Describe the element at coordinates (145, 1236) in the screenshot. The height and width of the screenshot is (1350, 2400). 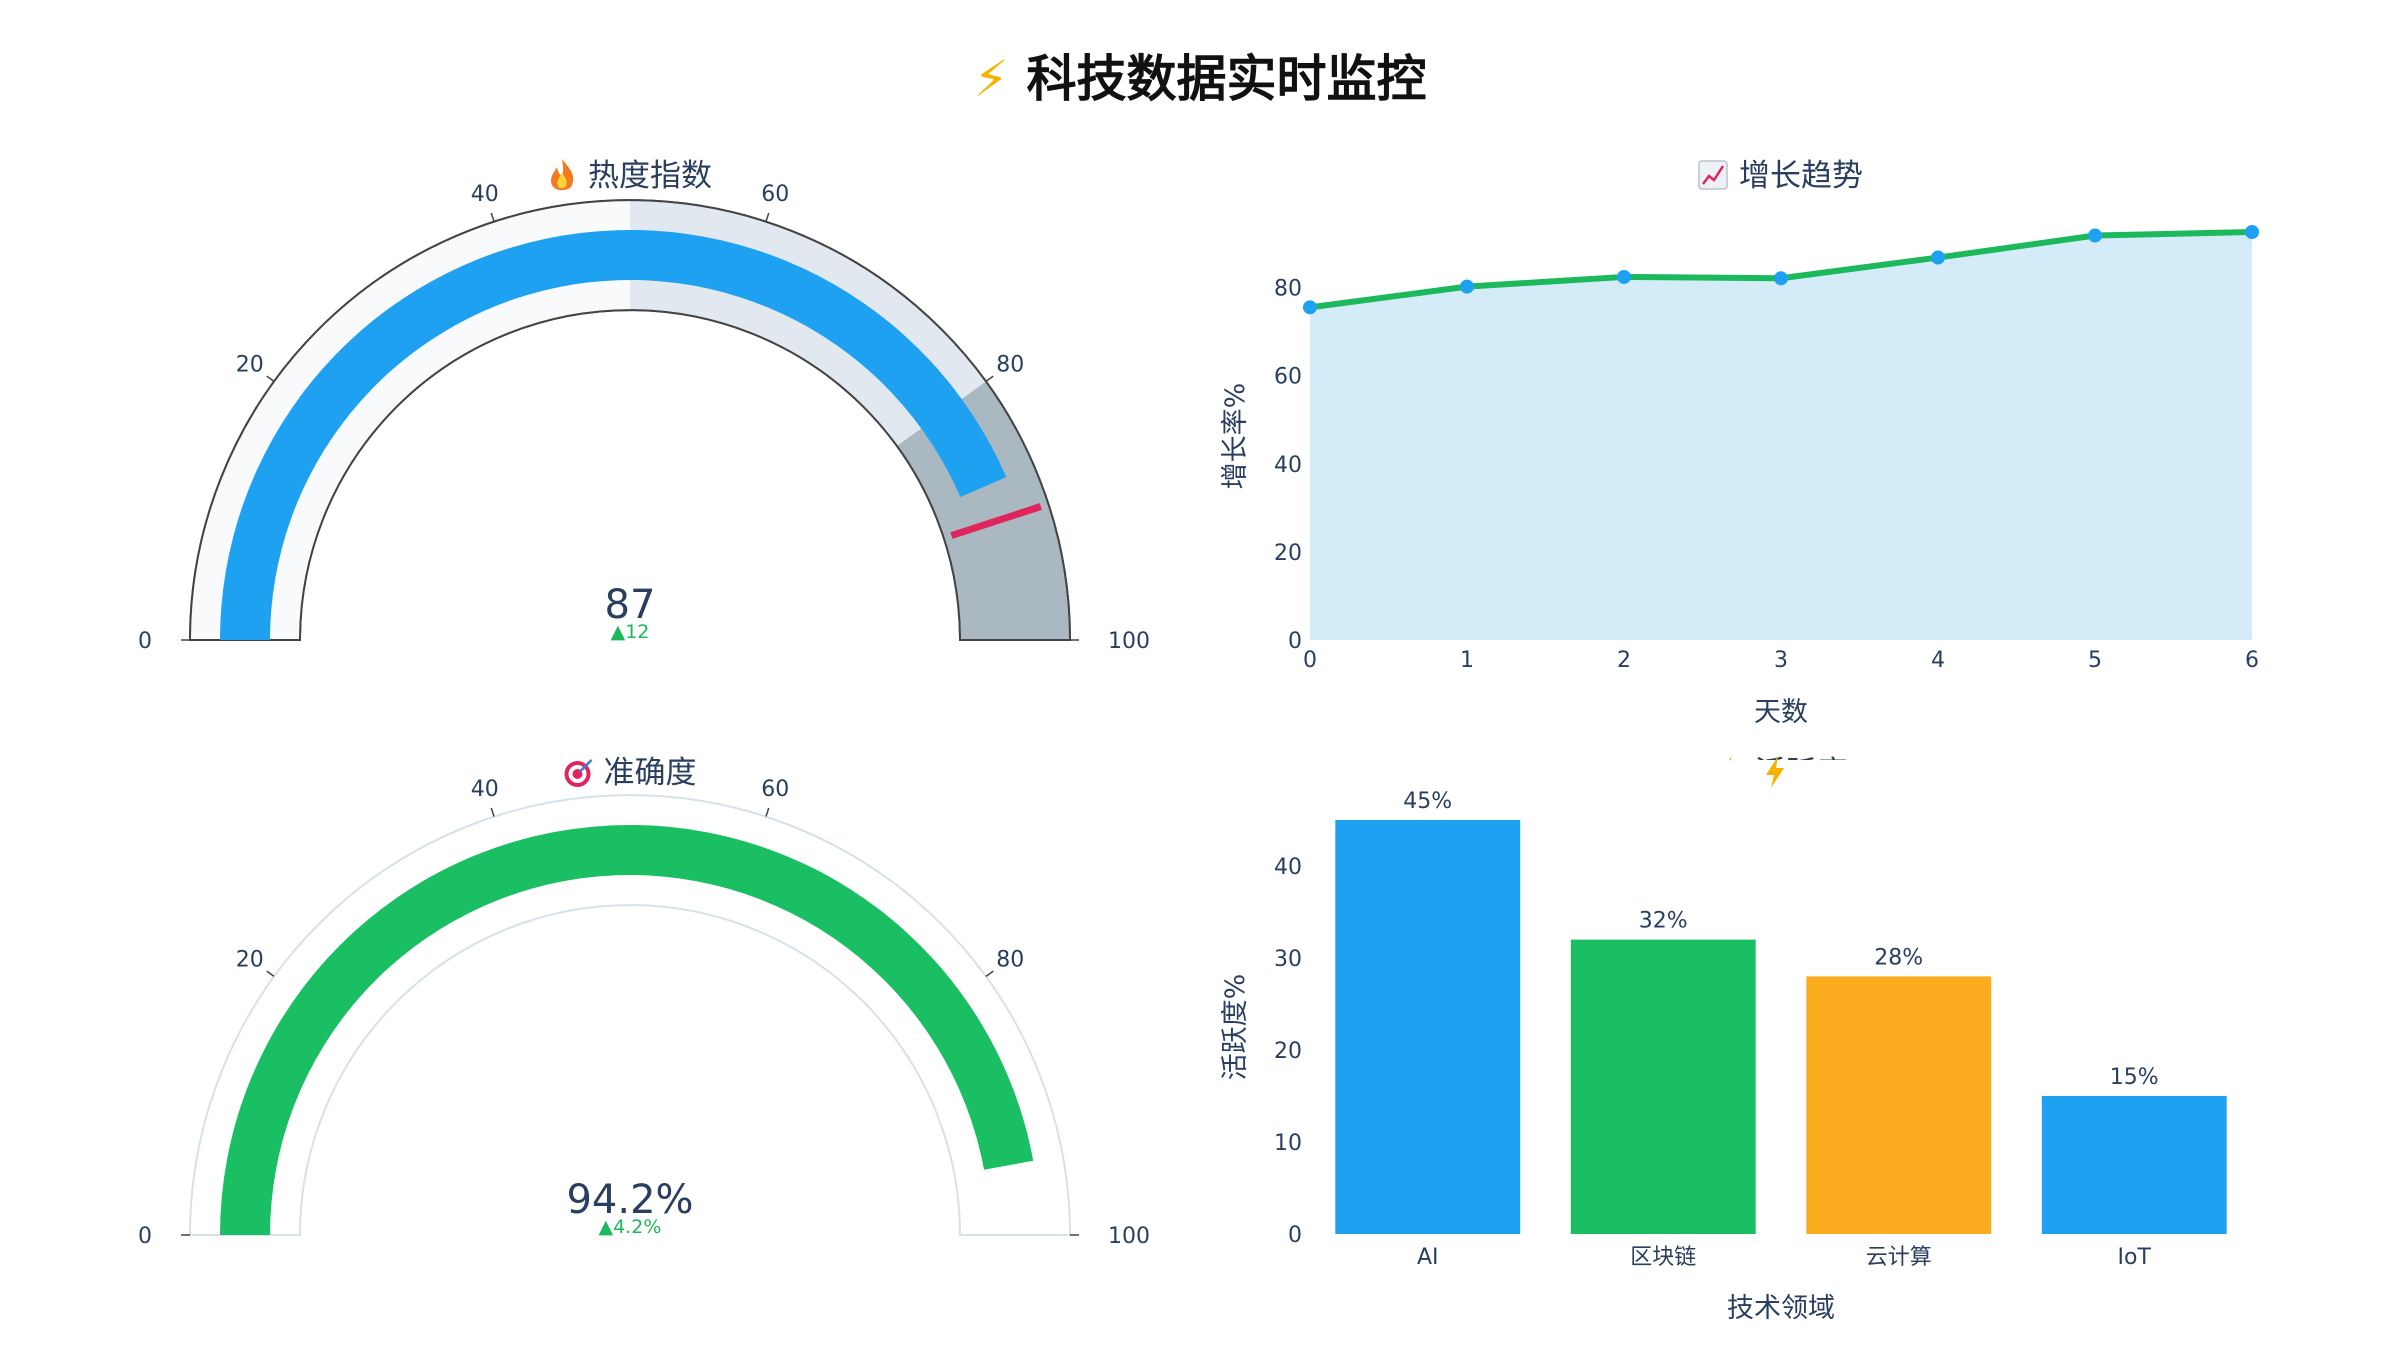
I see `accuracy-gauge-tick-label-0: 0` at that location.